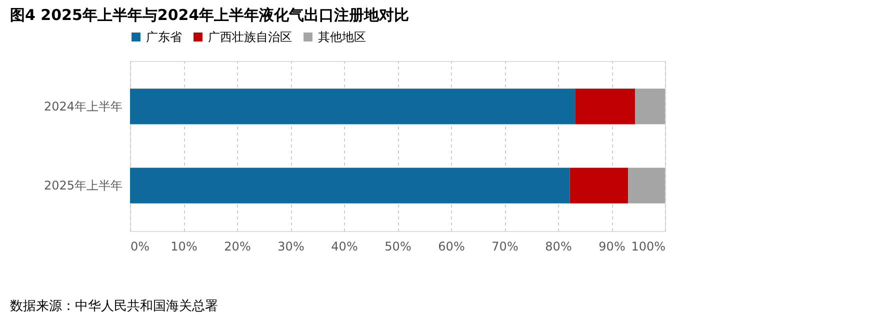 The image size is (872, 325). I want to click on x-tick-label: 30%, so click(291, 247).